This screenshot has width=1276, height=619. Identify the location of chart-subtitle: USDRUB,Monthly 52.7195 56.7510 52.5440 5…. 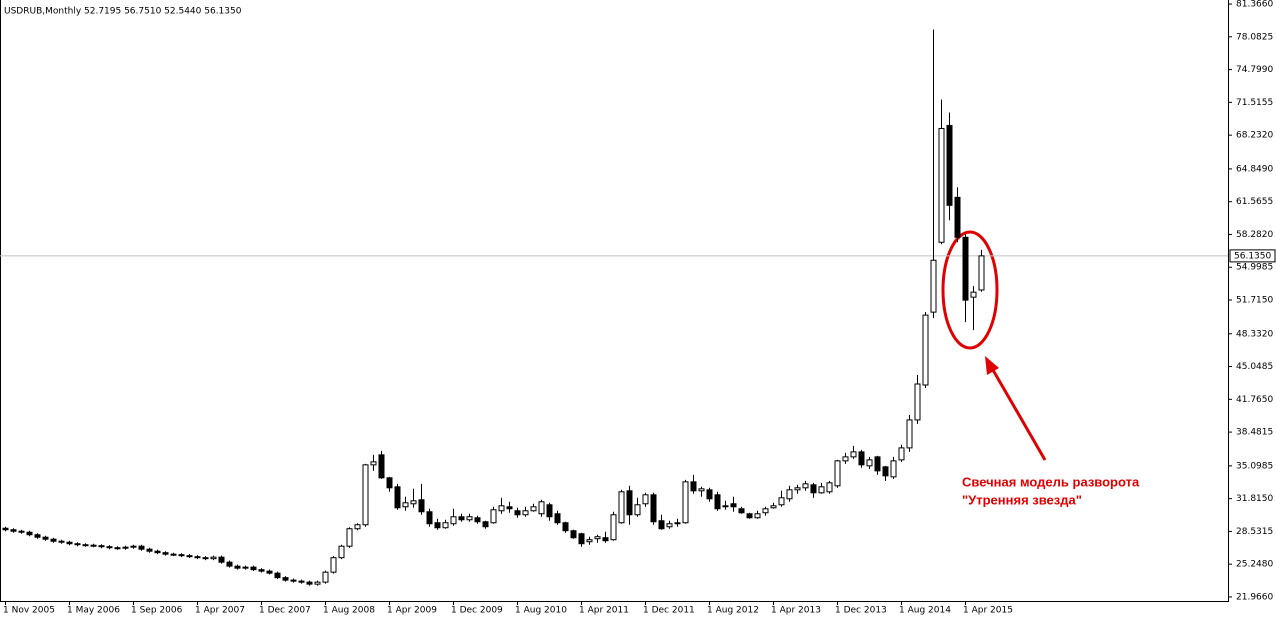
(123, 12).